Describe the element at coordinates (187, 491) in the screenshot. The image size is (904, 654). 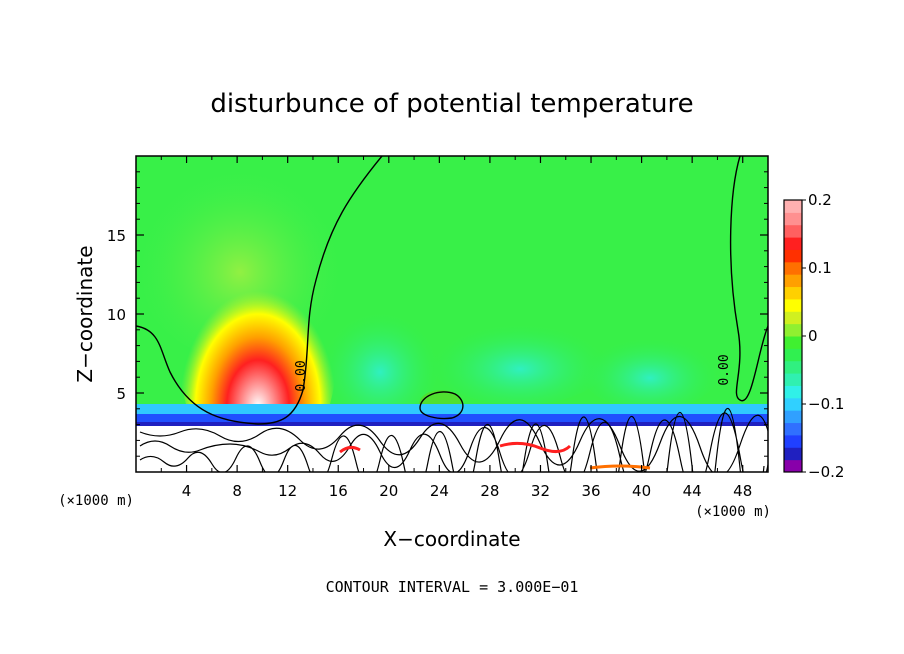
I see `x-tick-label: 4` at that location.